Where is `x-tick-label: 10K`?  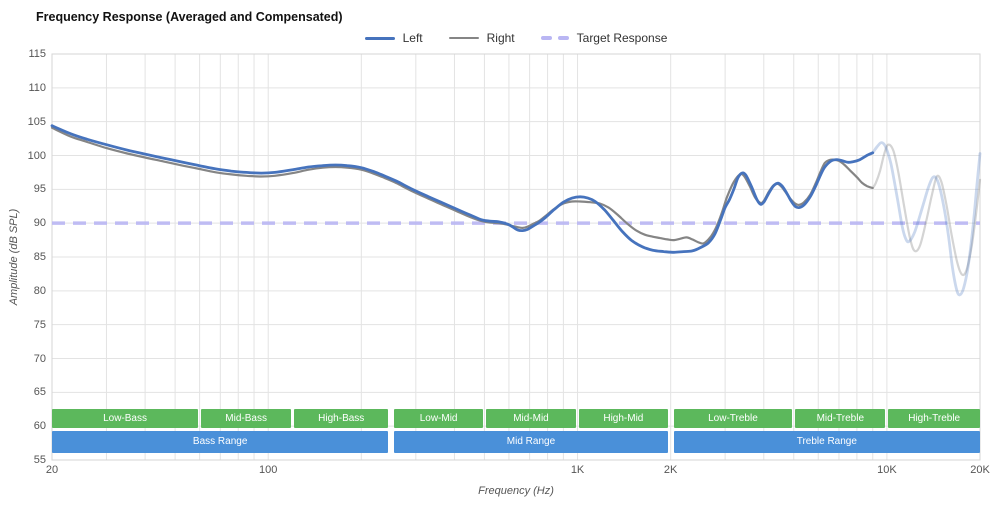
x-tick-label: 10K is located at coordinates (887, 470).